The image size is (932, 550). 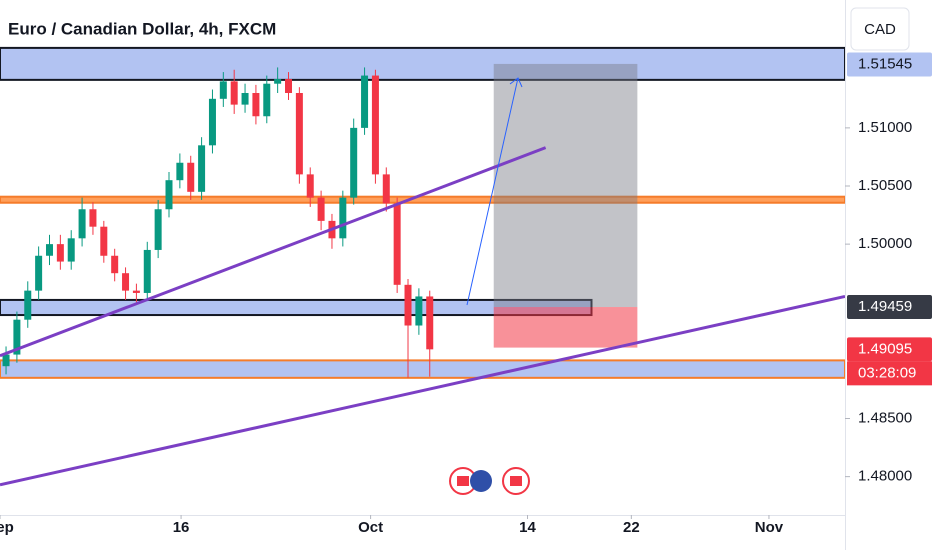 What do you see at coordinates (181, 527) in the screenshot?
I see `x-tick-label: 16` at bounding box center [181, 527].